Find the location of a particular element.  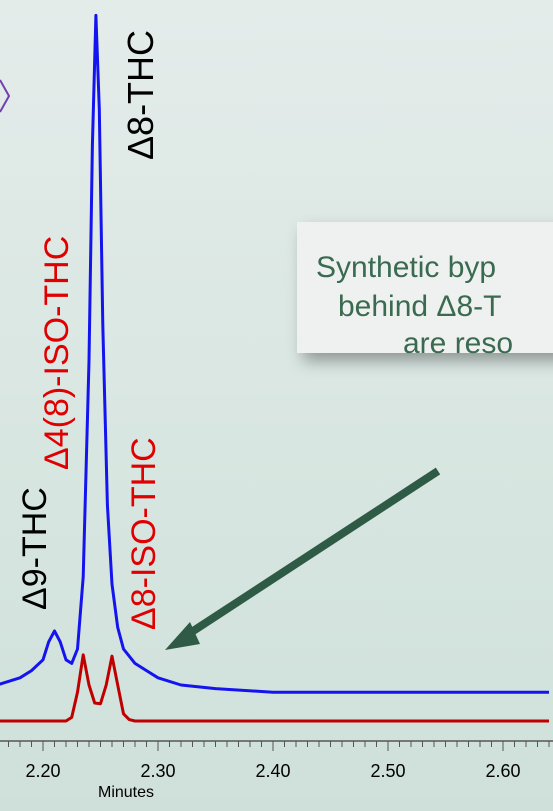

peak-label-d8-iso-thc: Δ8-ISO-THC is located at coordinates (144, 533).